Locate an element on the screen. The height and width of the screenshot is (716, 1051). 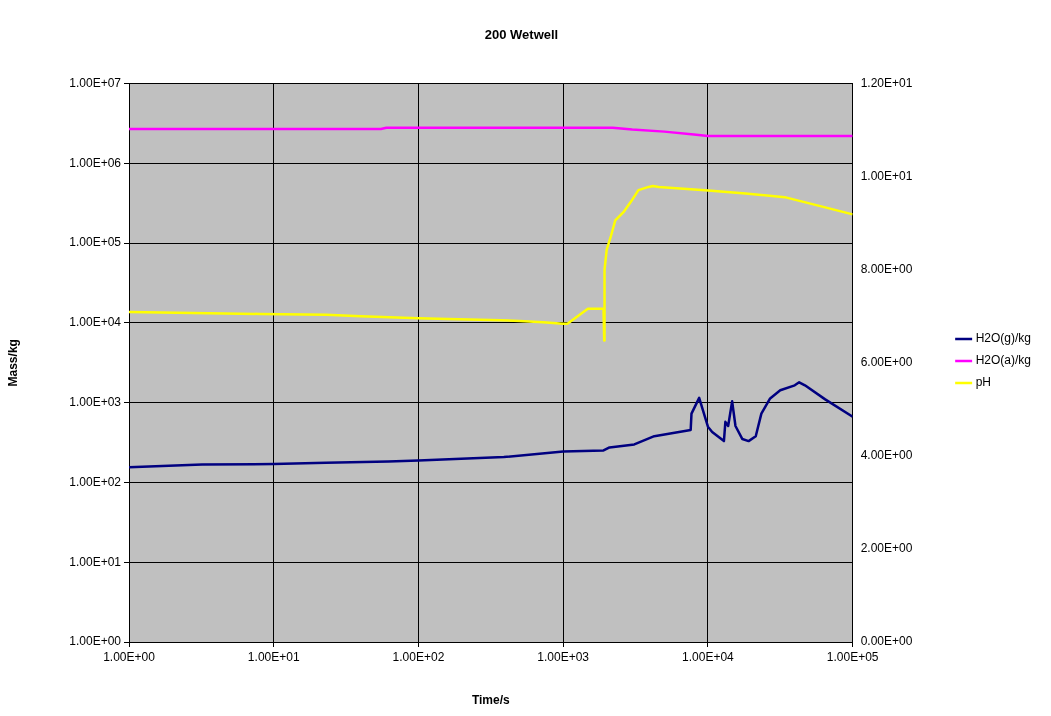
y-tick-label: 1.00E+02 is located at coordinates (95, 481).